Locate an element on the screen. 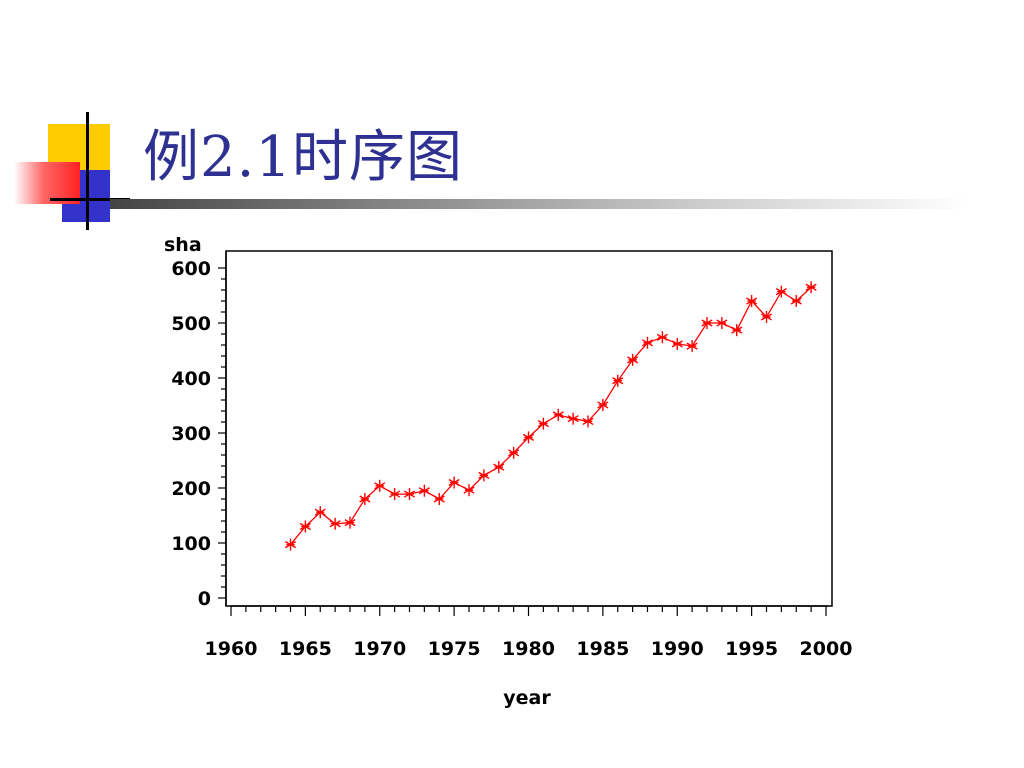 This screenshot has width=1024, height=768. y-tick-label: 400 is located at coordinates (191, 379).